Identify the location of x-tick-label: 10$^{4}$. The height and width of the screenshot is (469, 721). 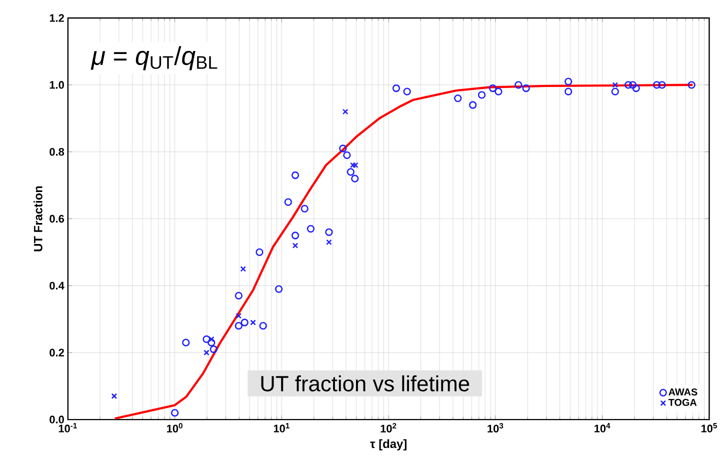
(602, 427).